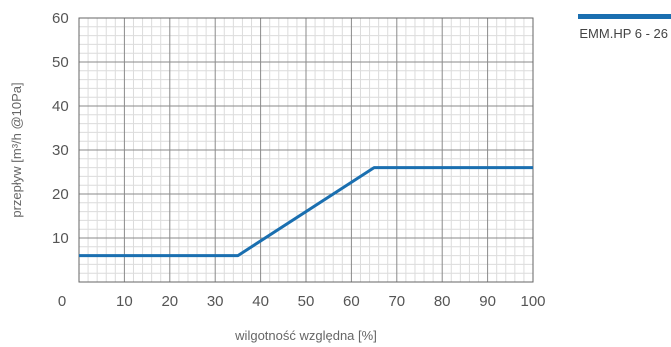 The width and height of the screenshot is (671, 347). Describe the element at coordinates (169, 301) in the screenshot. I see `x-tick-label: 20` at that location.